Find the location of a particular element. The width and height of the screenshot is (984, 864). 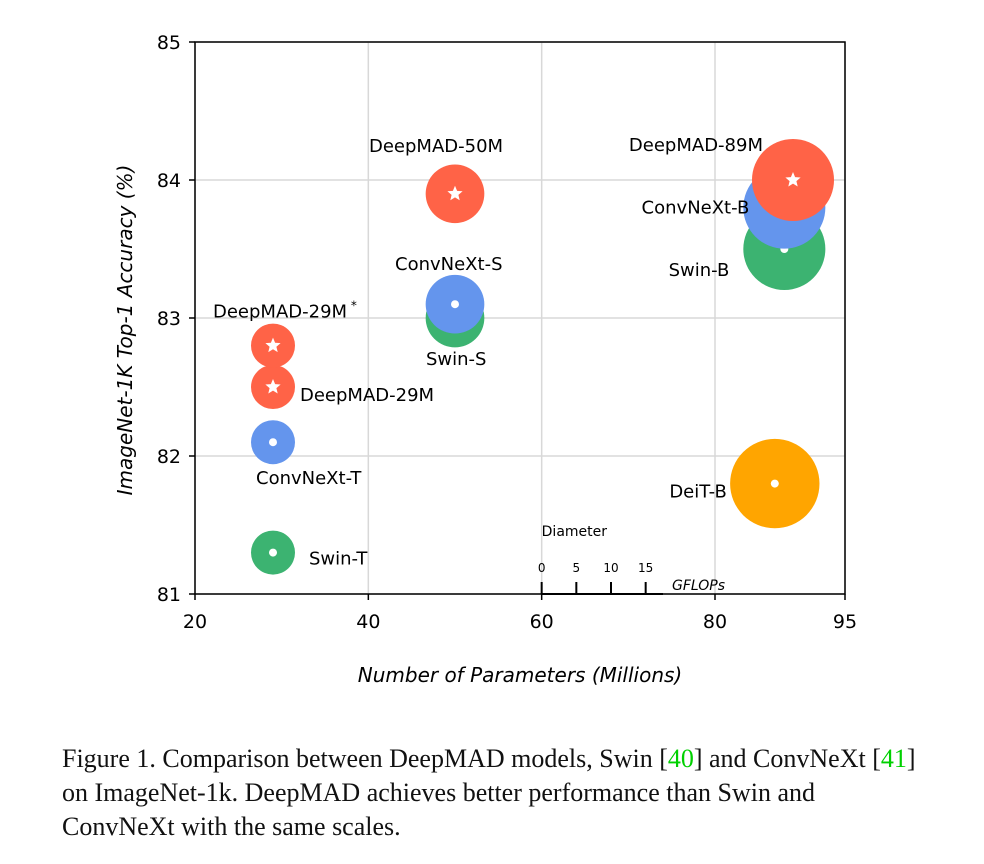

x-tick-label: 60 is located at coordinates (542, 622).